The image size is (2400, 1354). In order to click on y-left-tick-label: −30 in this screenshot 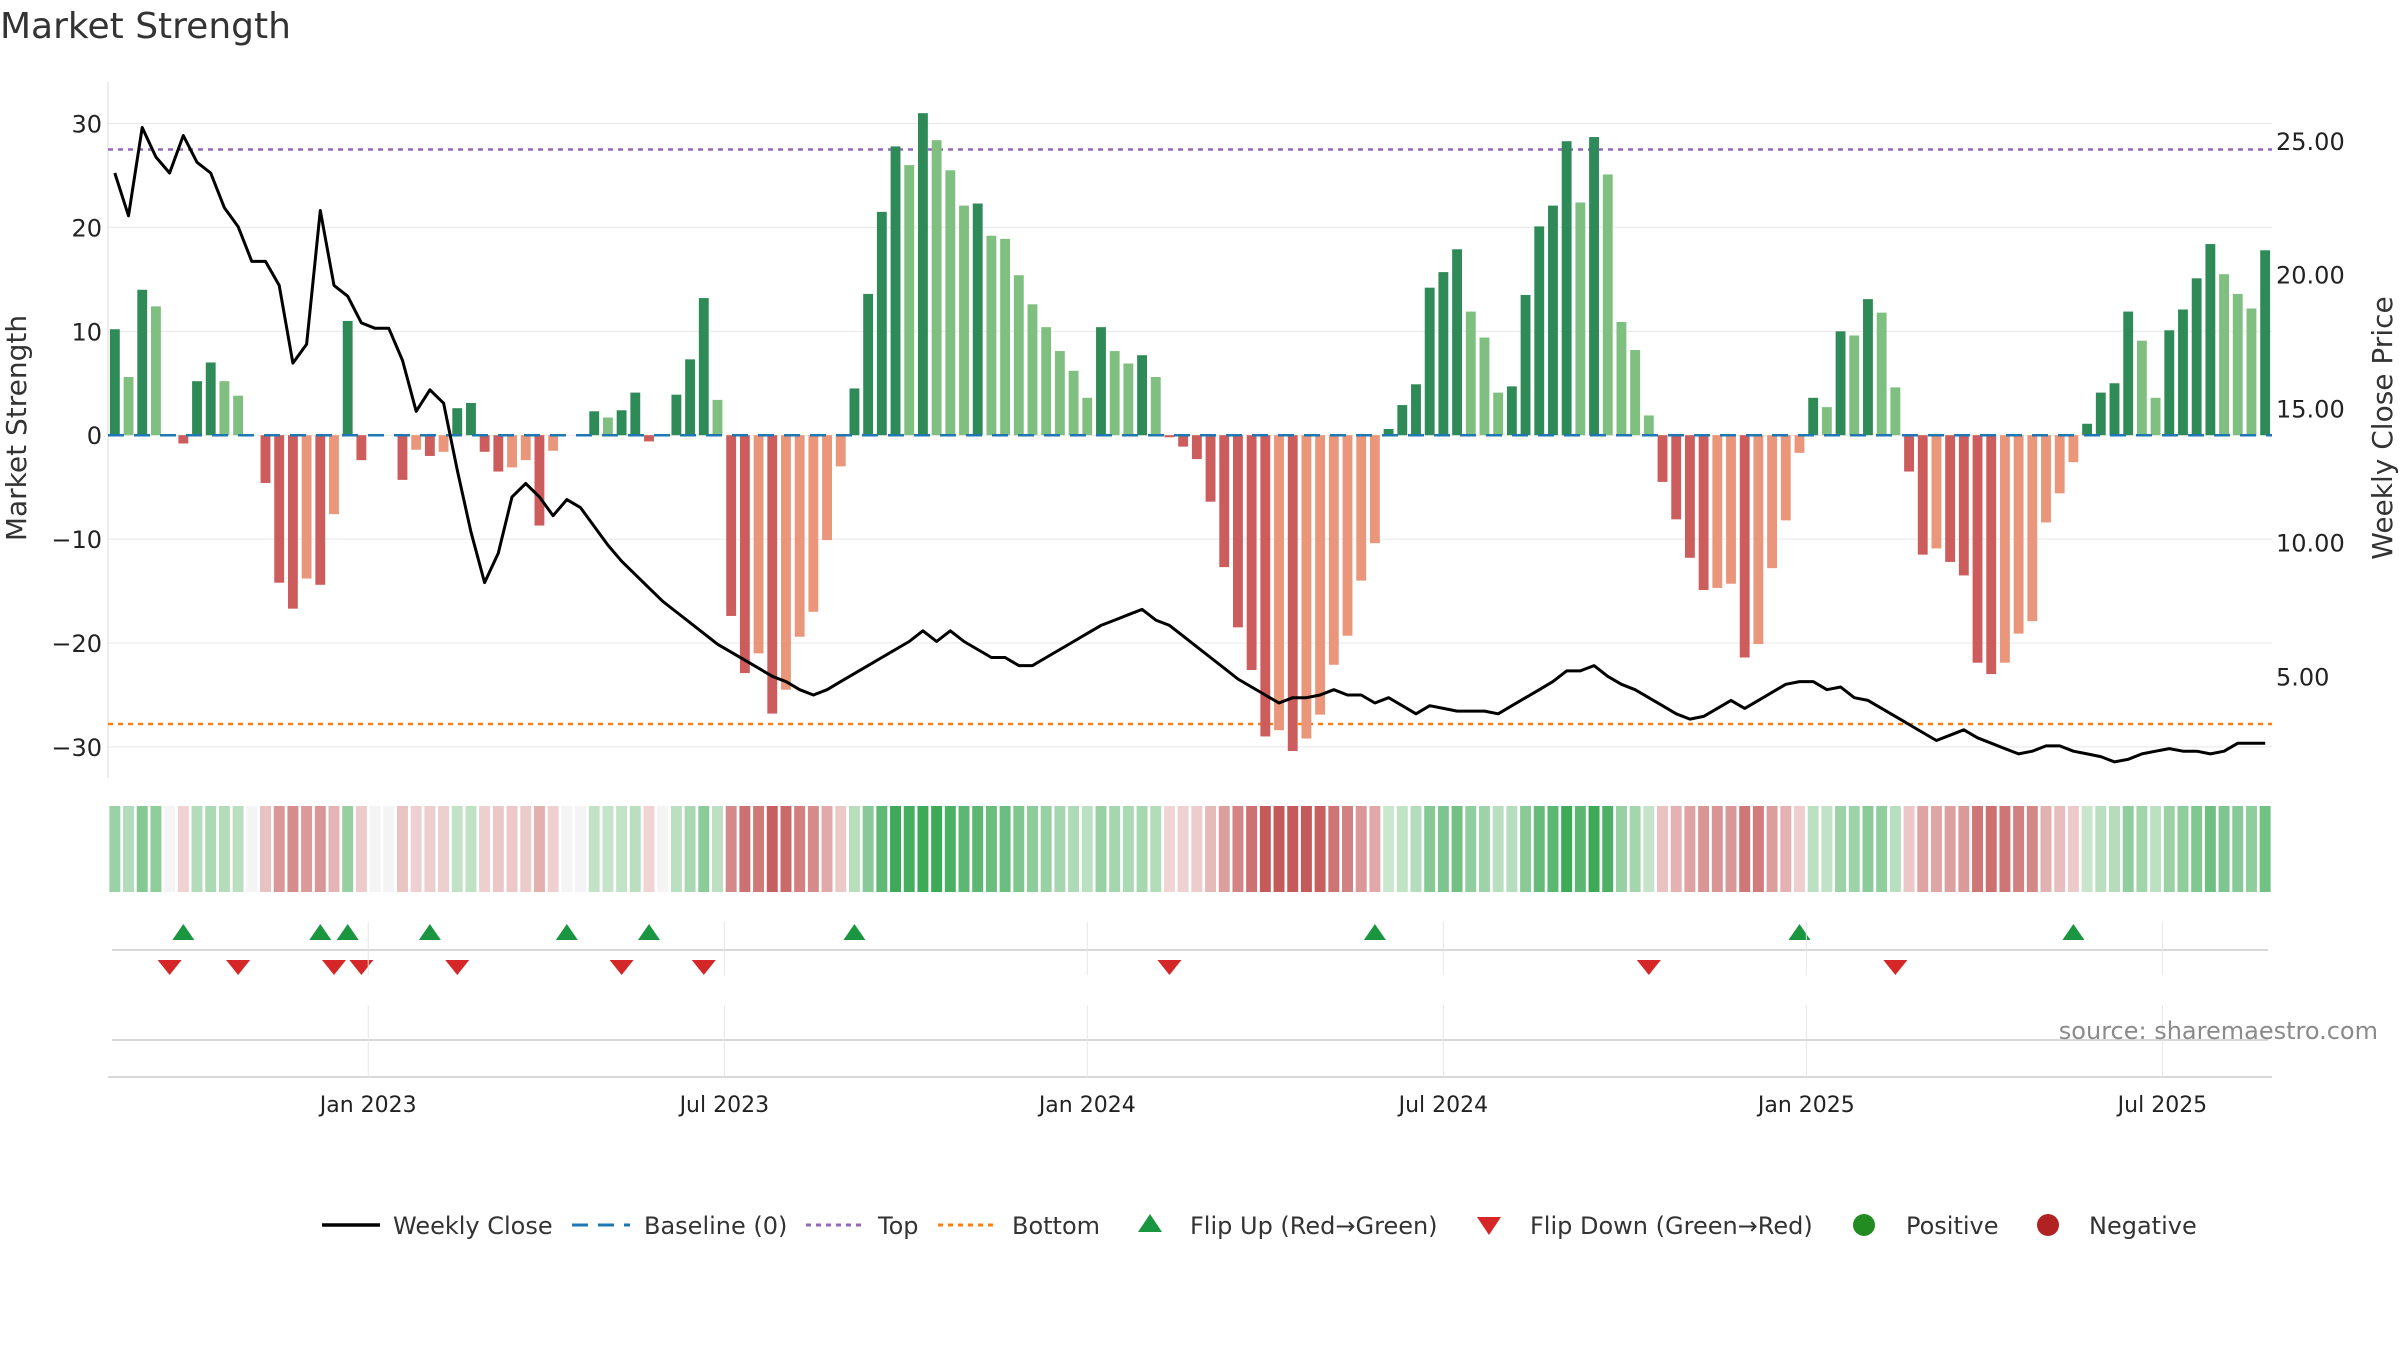, I will do `click(76, 748)`.